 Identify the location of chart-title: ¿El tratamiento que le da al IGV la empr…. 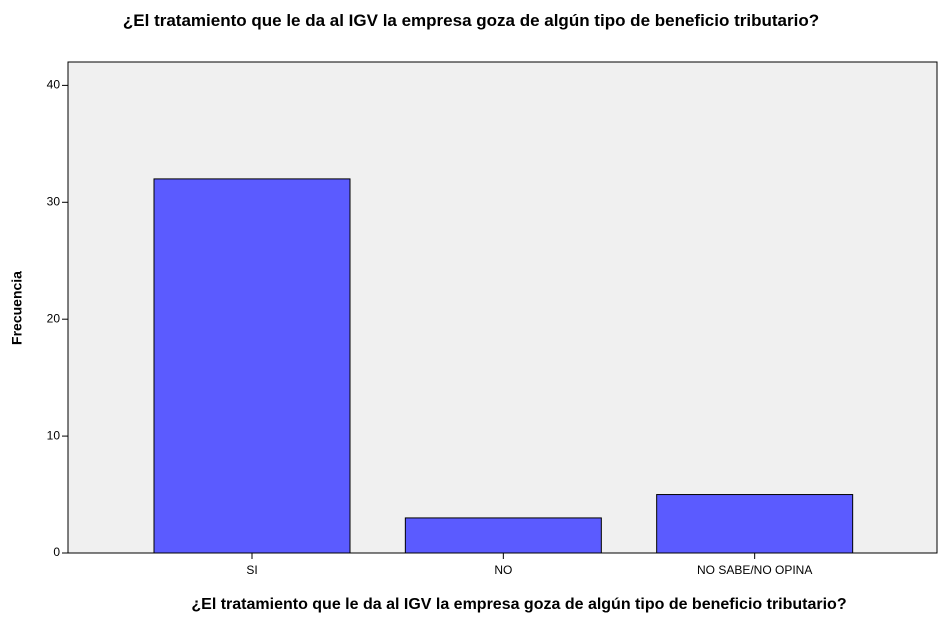
(471, 20).